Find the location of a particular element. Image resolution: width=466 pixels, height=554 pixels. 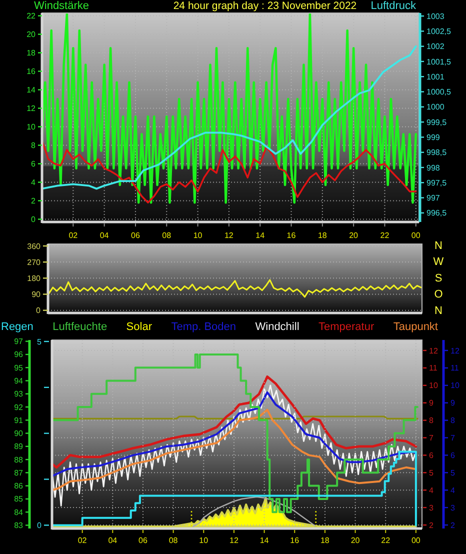

y-tick-label: 92 is located at coordinates (19, 407).